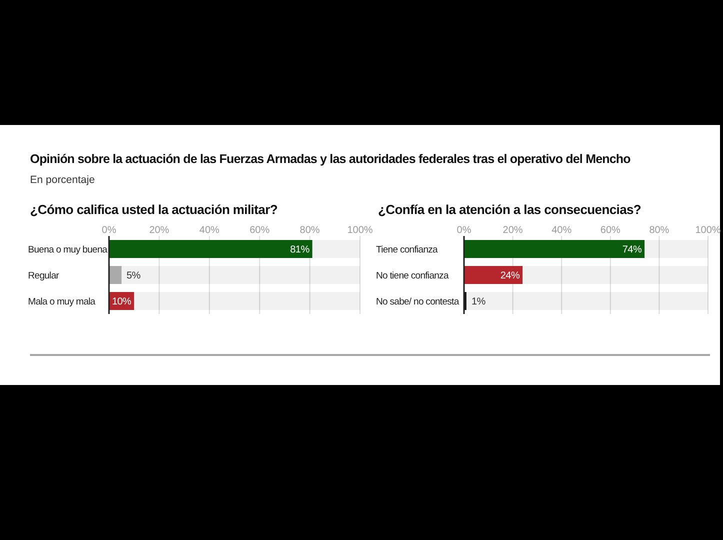  Describe the element at coordinates (330, 159) in the screenshot. I see `text: Opinión sobre la actuación de las Fuerzas Armadas y las autoridades federales tras el operativo del Mencho` at that location.